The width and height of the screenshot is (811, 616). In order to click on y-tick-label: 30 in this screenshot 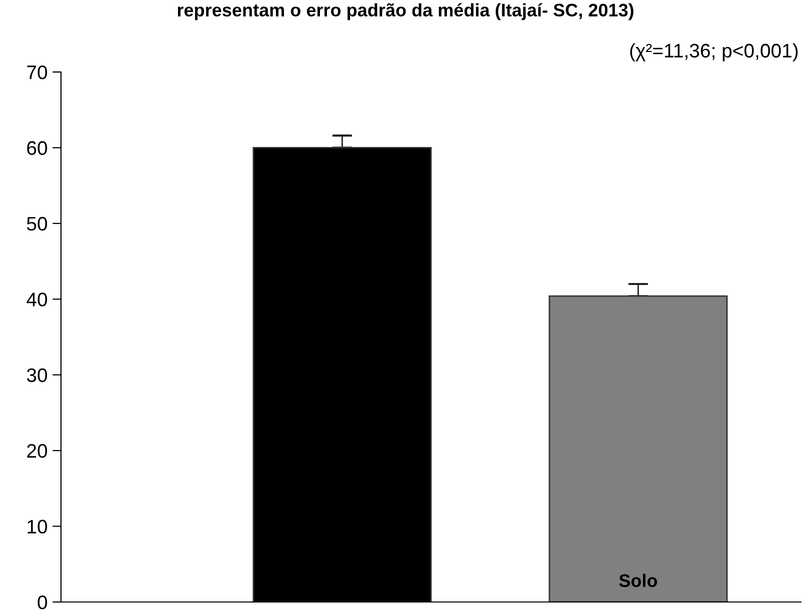, I will do `click(37, 375)`.